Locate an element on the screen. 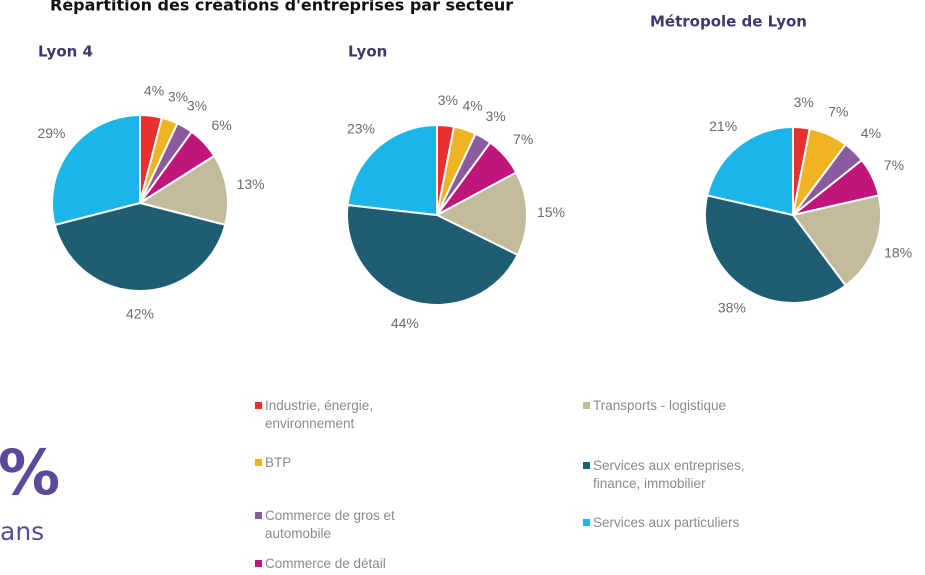 The height and width of the screenshot is (575, 925). side-big-text: % is located at coordinates (30, 472).